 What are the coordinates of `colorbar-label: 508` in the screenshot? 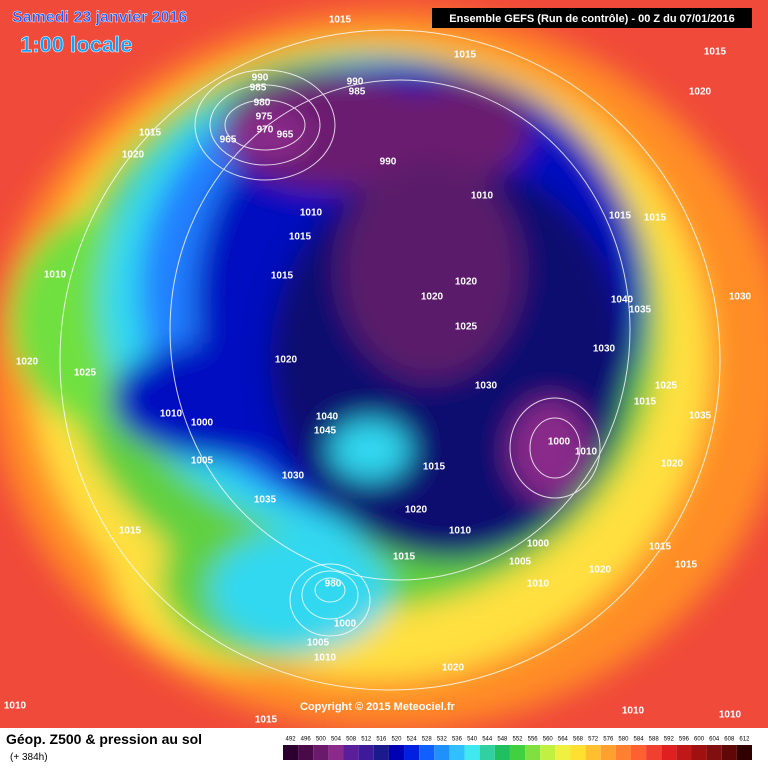 It's located at (351, 740).